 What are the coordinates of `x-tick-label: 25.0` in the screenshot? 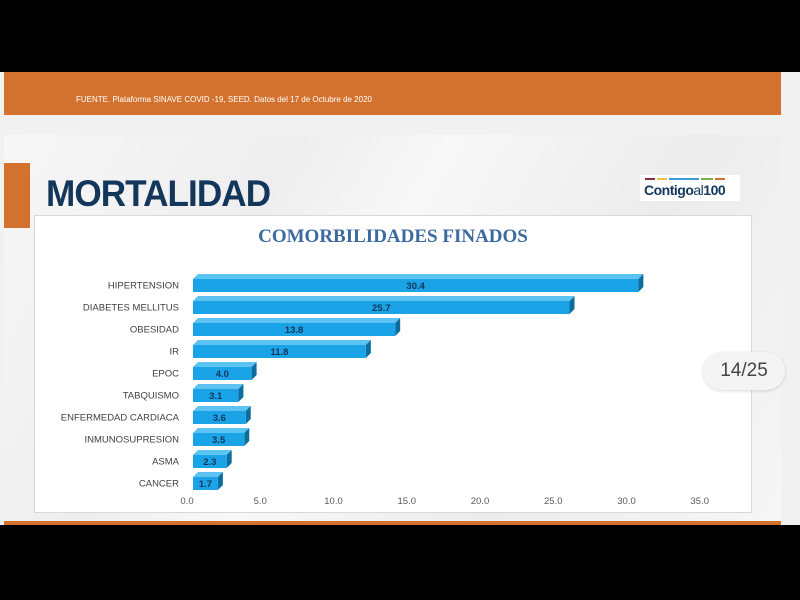 It's located at (553, 501).